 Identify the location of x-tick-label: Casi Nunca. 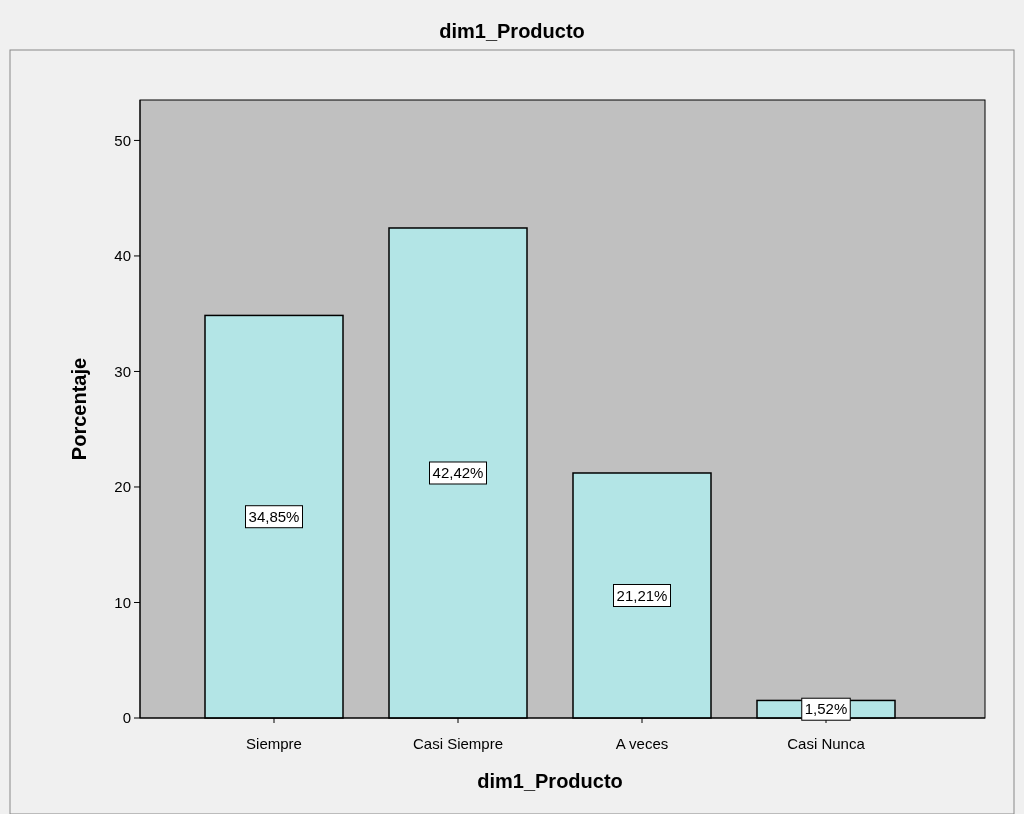
(826, 743).